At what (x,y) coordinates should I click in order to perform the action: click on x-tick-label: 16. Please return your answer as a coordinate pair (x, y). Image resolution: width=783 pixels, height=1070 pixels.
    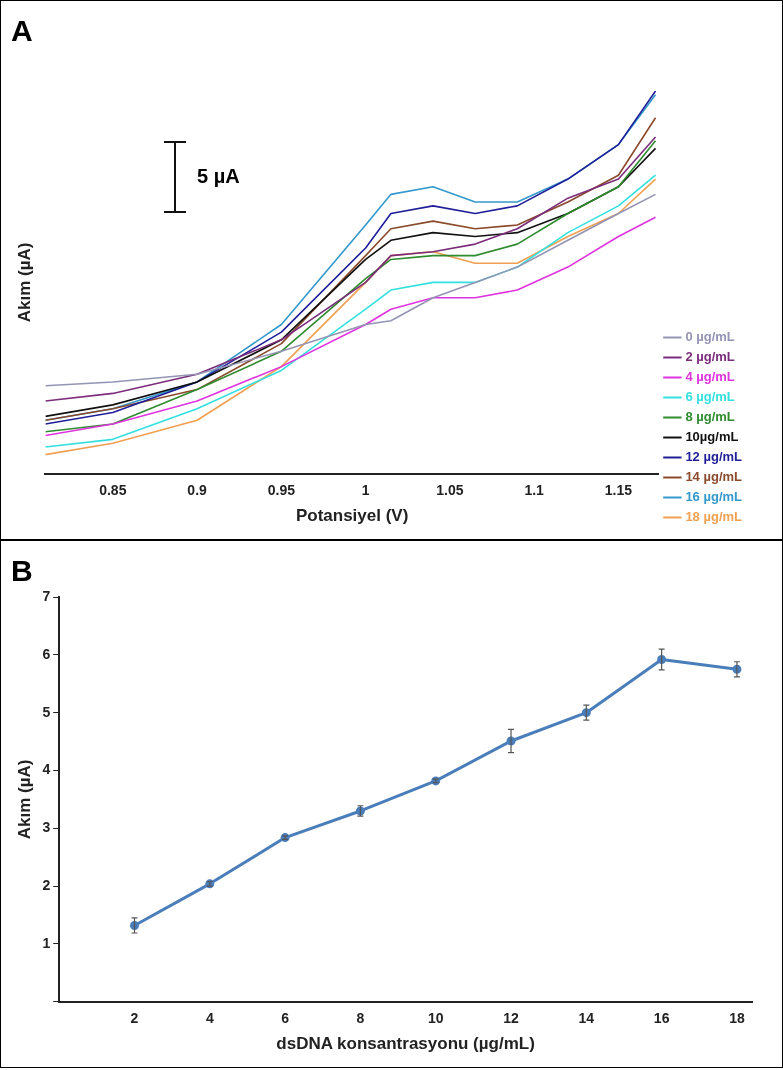
    Looking at the image, I should click on (661, 1018).